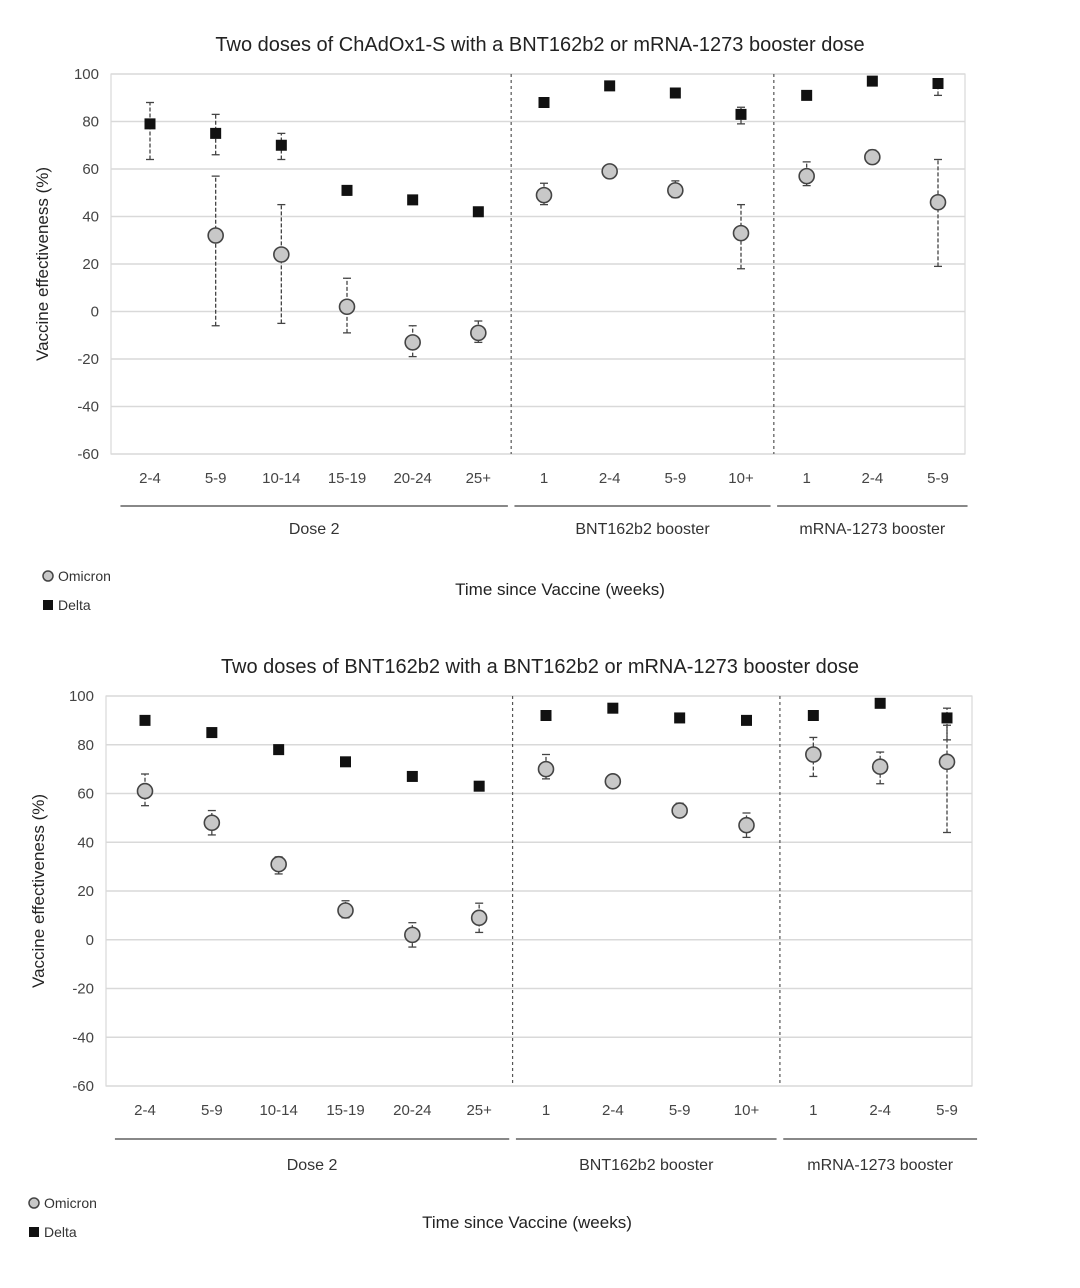 Image resolution: width=1080 pixels, height=1288 pixels. Describe the element at coordinates (34, 1232) in the screenshot. I see `legend-delta-marker` at that location.